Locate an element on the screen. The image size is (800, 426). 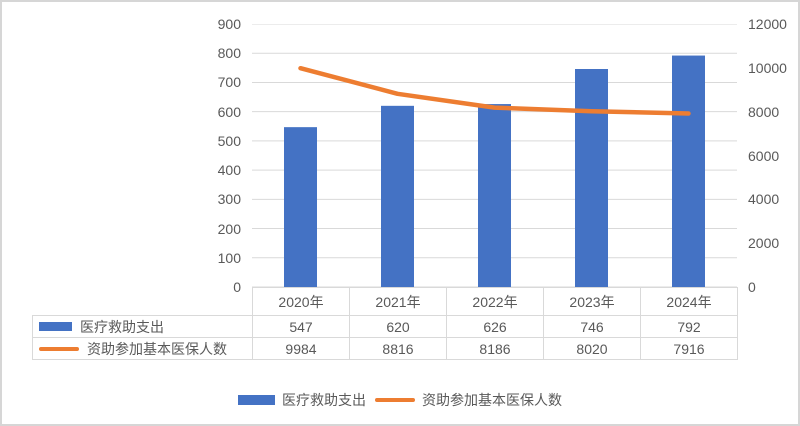
series-name-label: 医疗救助支出 is located at coordinates (122, 326).